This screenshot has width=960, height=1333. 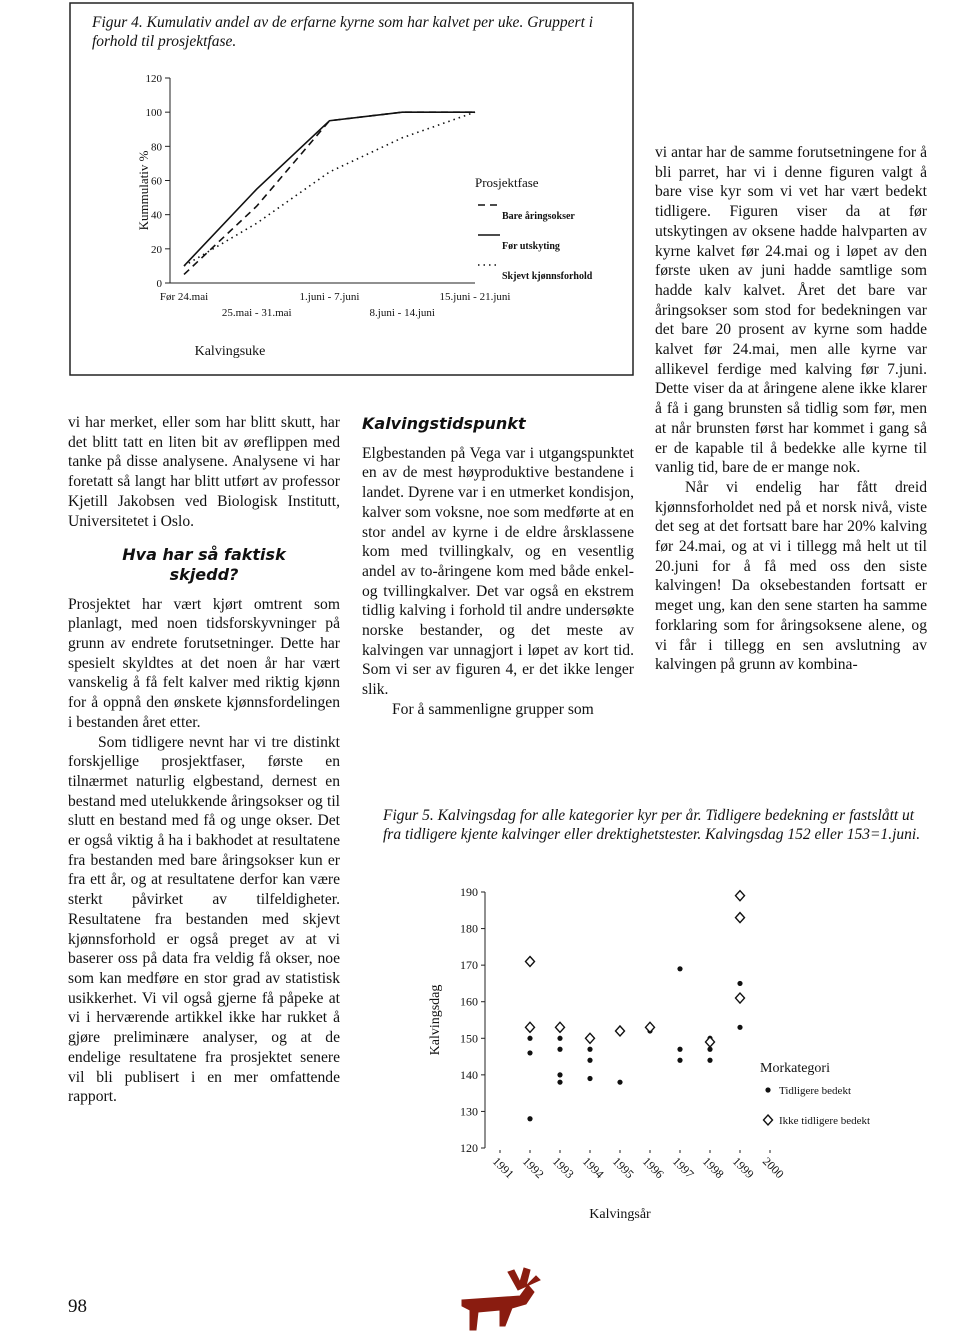 I want to click on x-tick-label: 1999, so click(x=743, y=1167).